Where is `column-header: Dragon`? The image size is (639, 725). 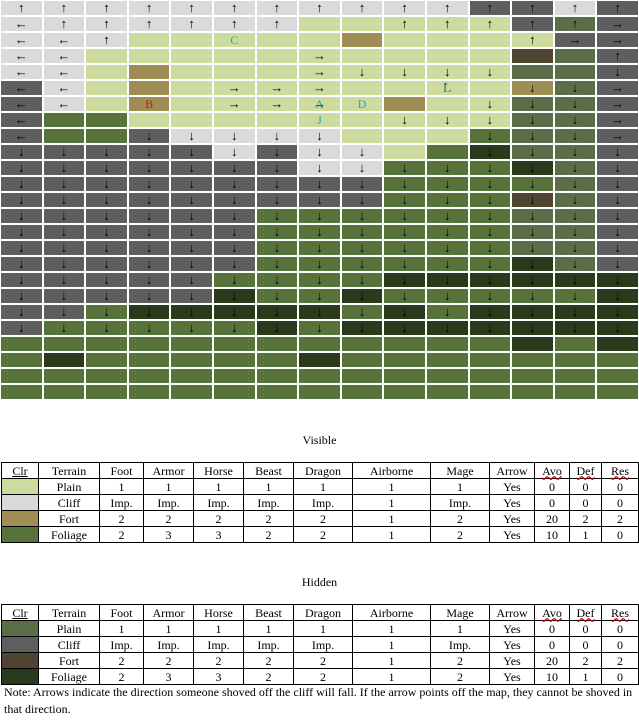
column-header: Dragon is located at coordinates (323, 470).